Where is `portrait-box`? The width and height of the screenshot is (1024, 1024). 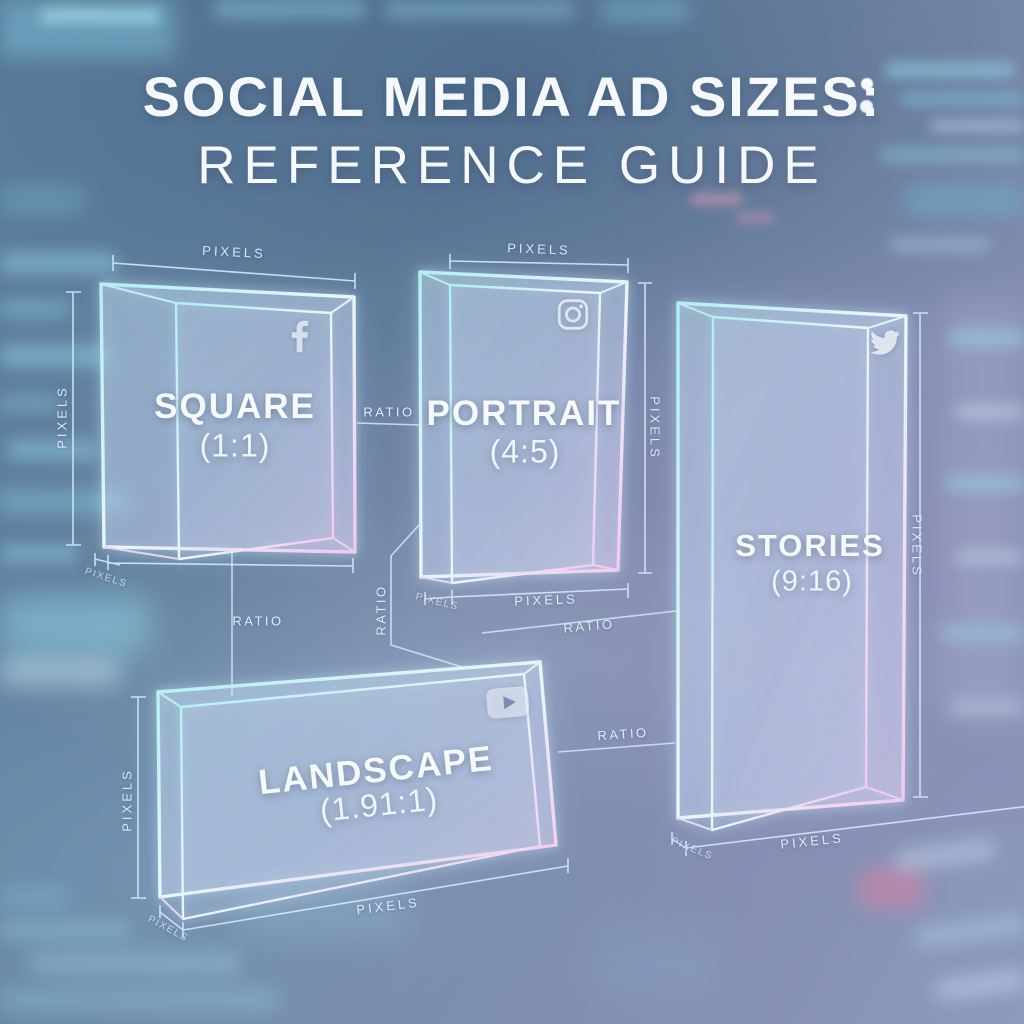
portrait-box is located at coordinates (523, 427).